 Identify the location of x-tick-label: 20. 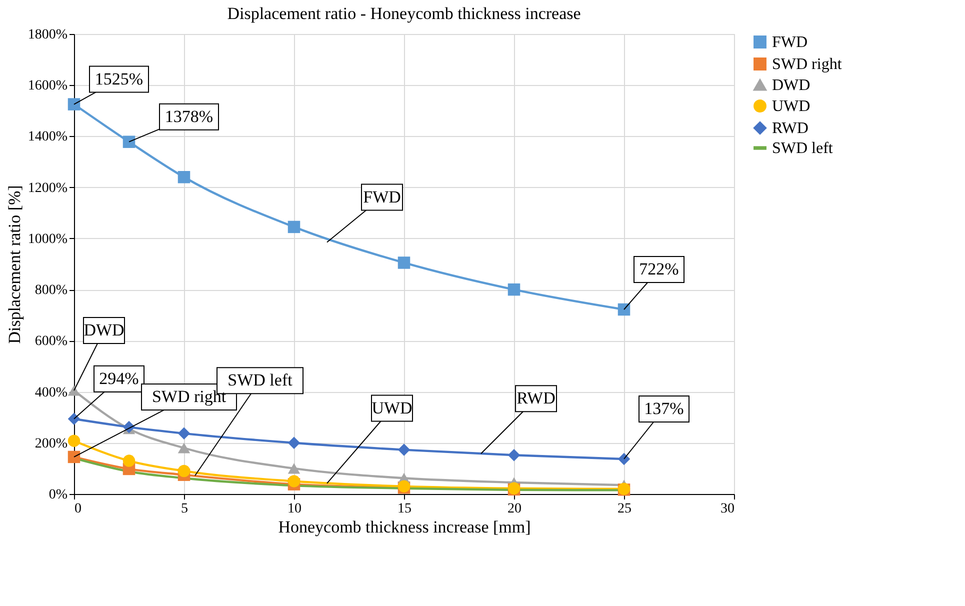
(515, 509).